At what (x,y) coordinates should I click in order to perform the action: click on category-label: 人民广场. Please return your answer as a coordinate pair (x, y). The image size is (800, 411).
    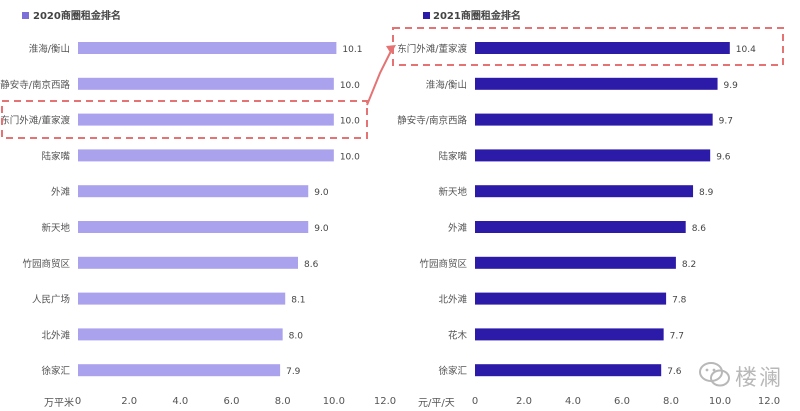
    Looking at the image, I should click on (51, 300).